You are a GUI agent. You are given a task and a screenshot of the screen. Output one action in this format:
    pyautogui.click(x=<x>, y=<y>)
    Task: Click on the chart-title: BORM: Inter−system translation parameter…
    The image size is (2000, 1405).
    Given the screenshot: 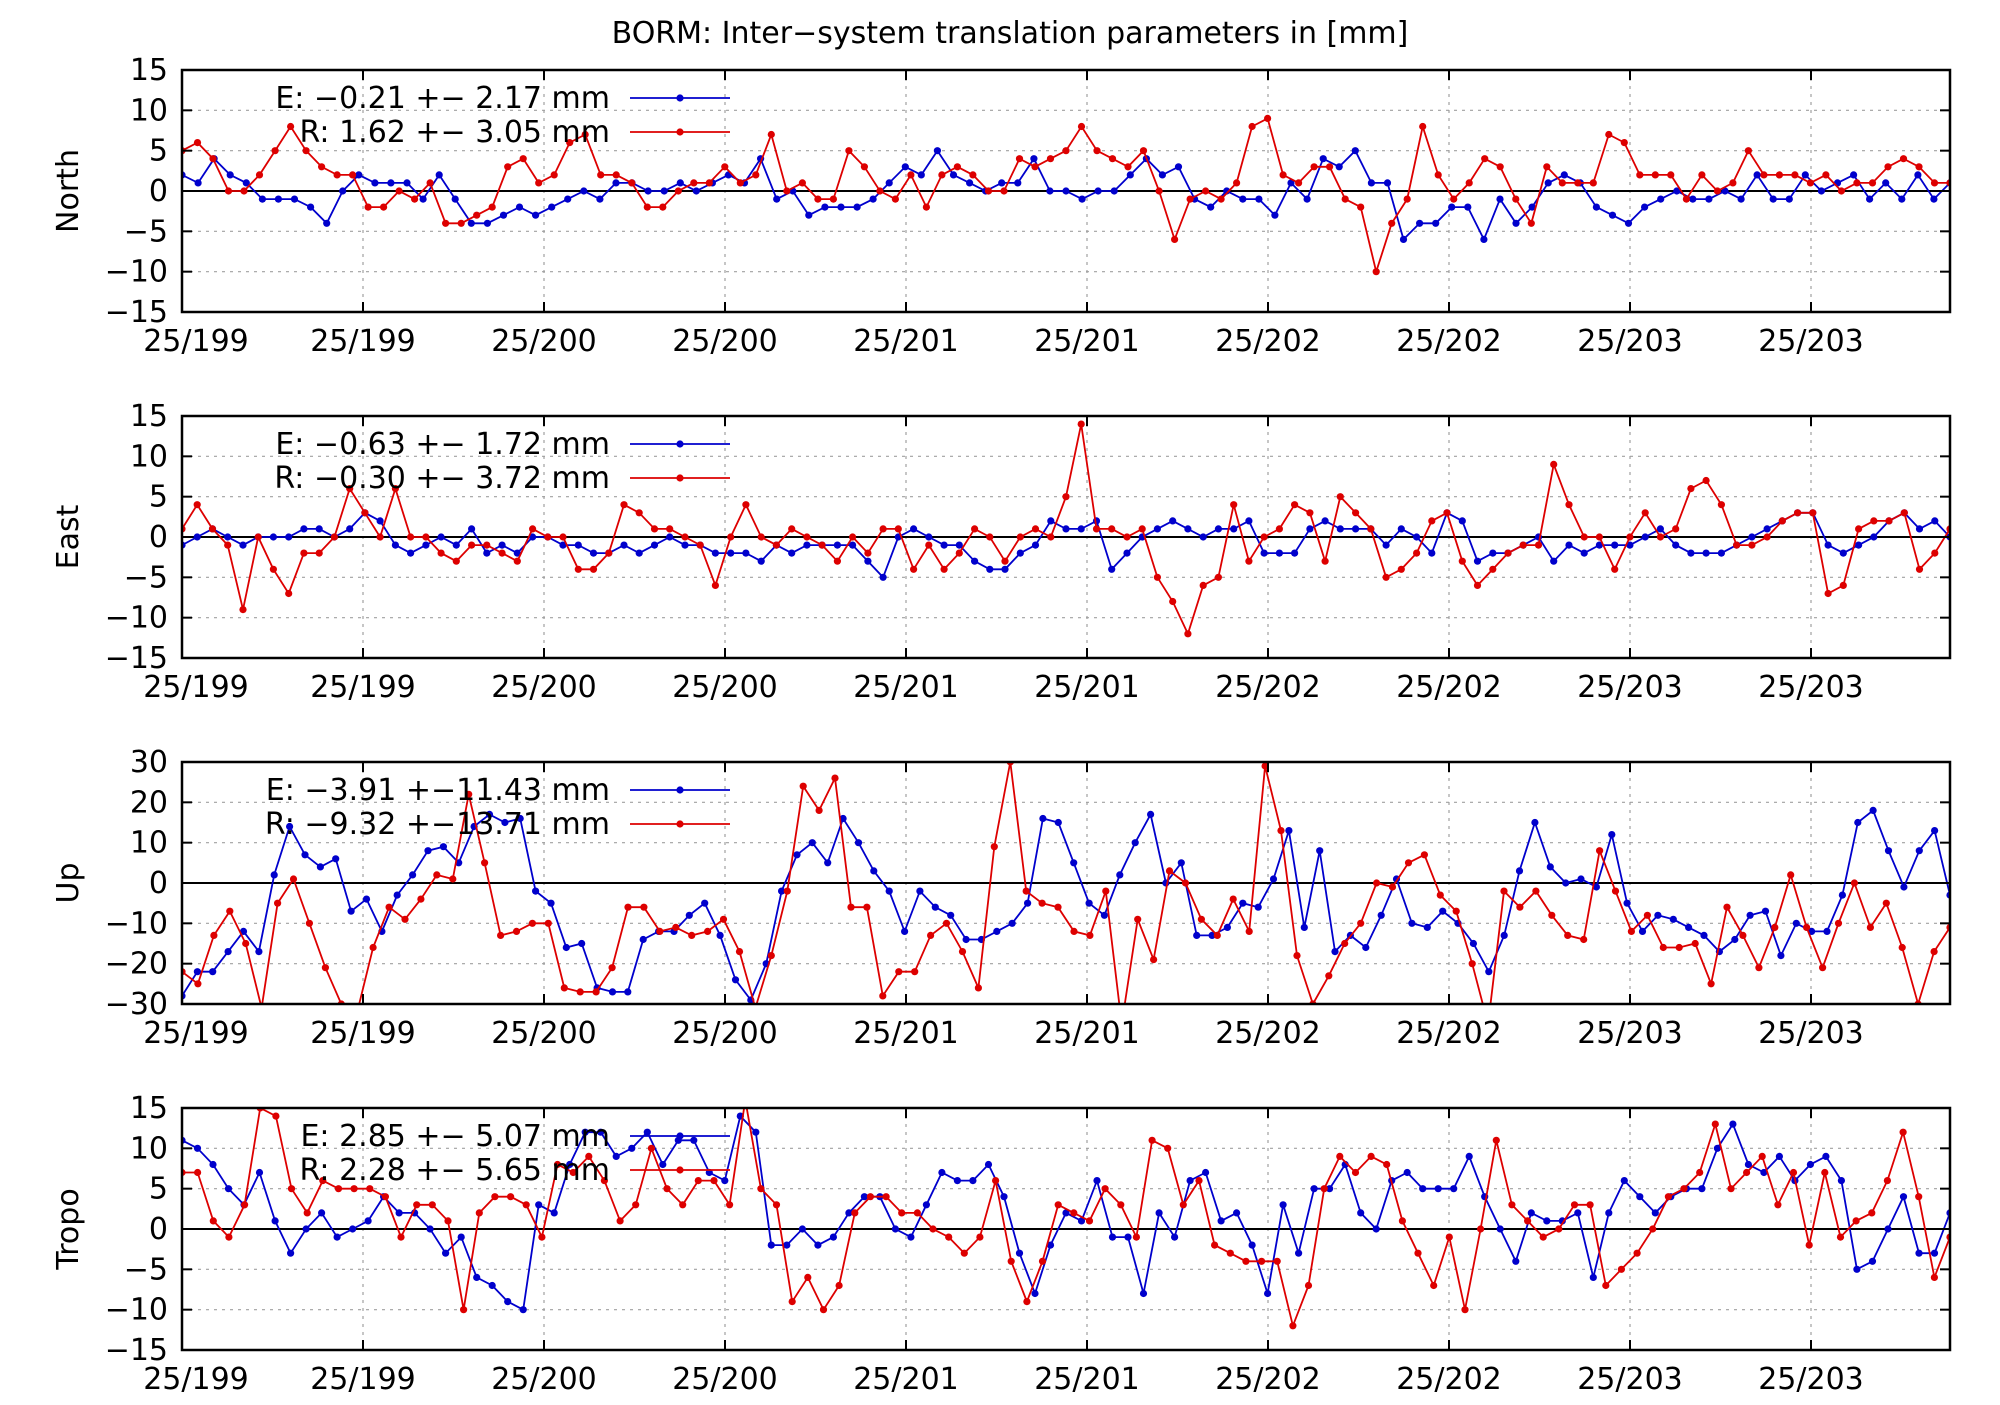 What is the action you would take?
    pyautogui.click(x=1010, y=33)
    